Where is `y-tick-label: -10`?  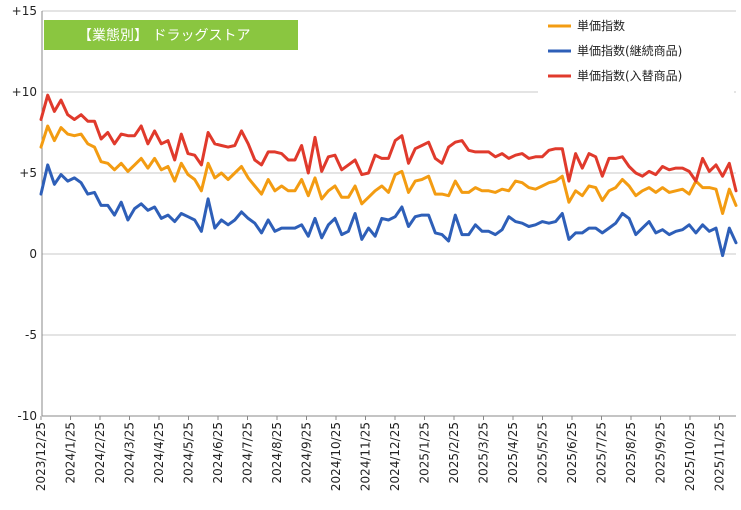
y-tick-label: -10 is located at coordinates (27, 416).